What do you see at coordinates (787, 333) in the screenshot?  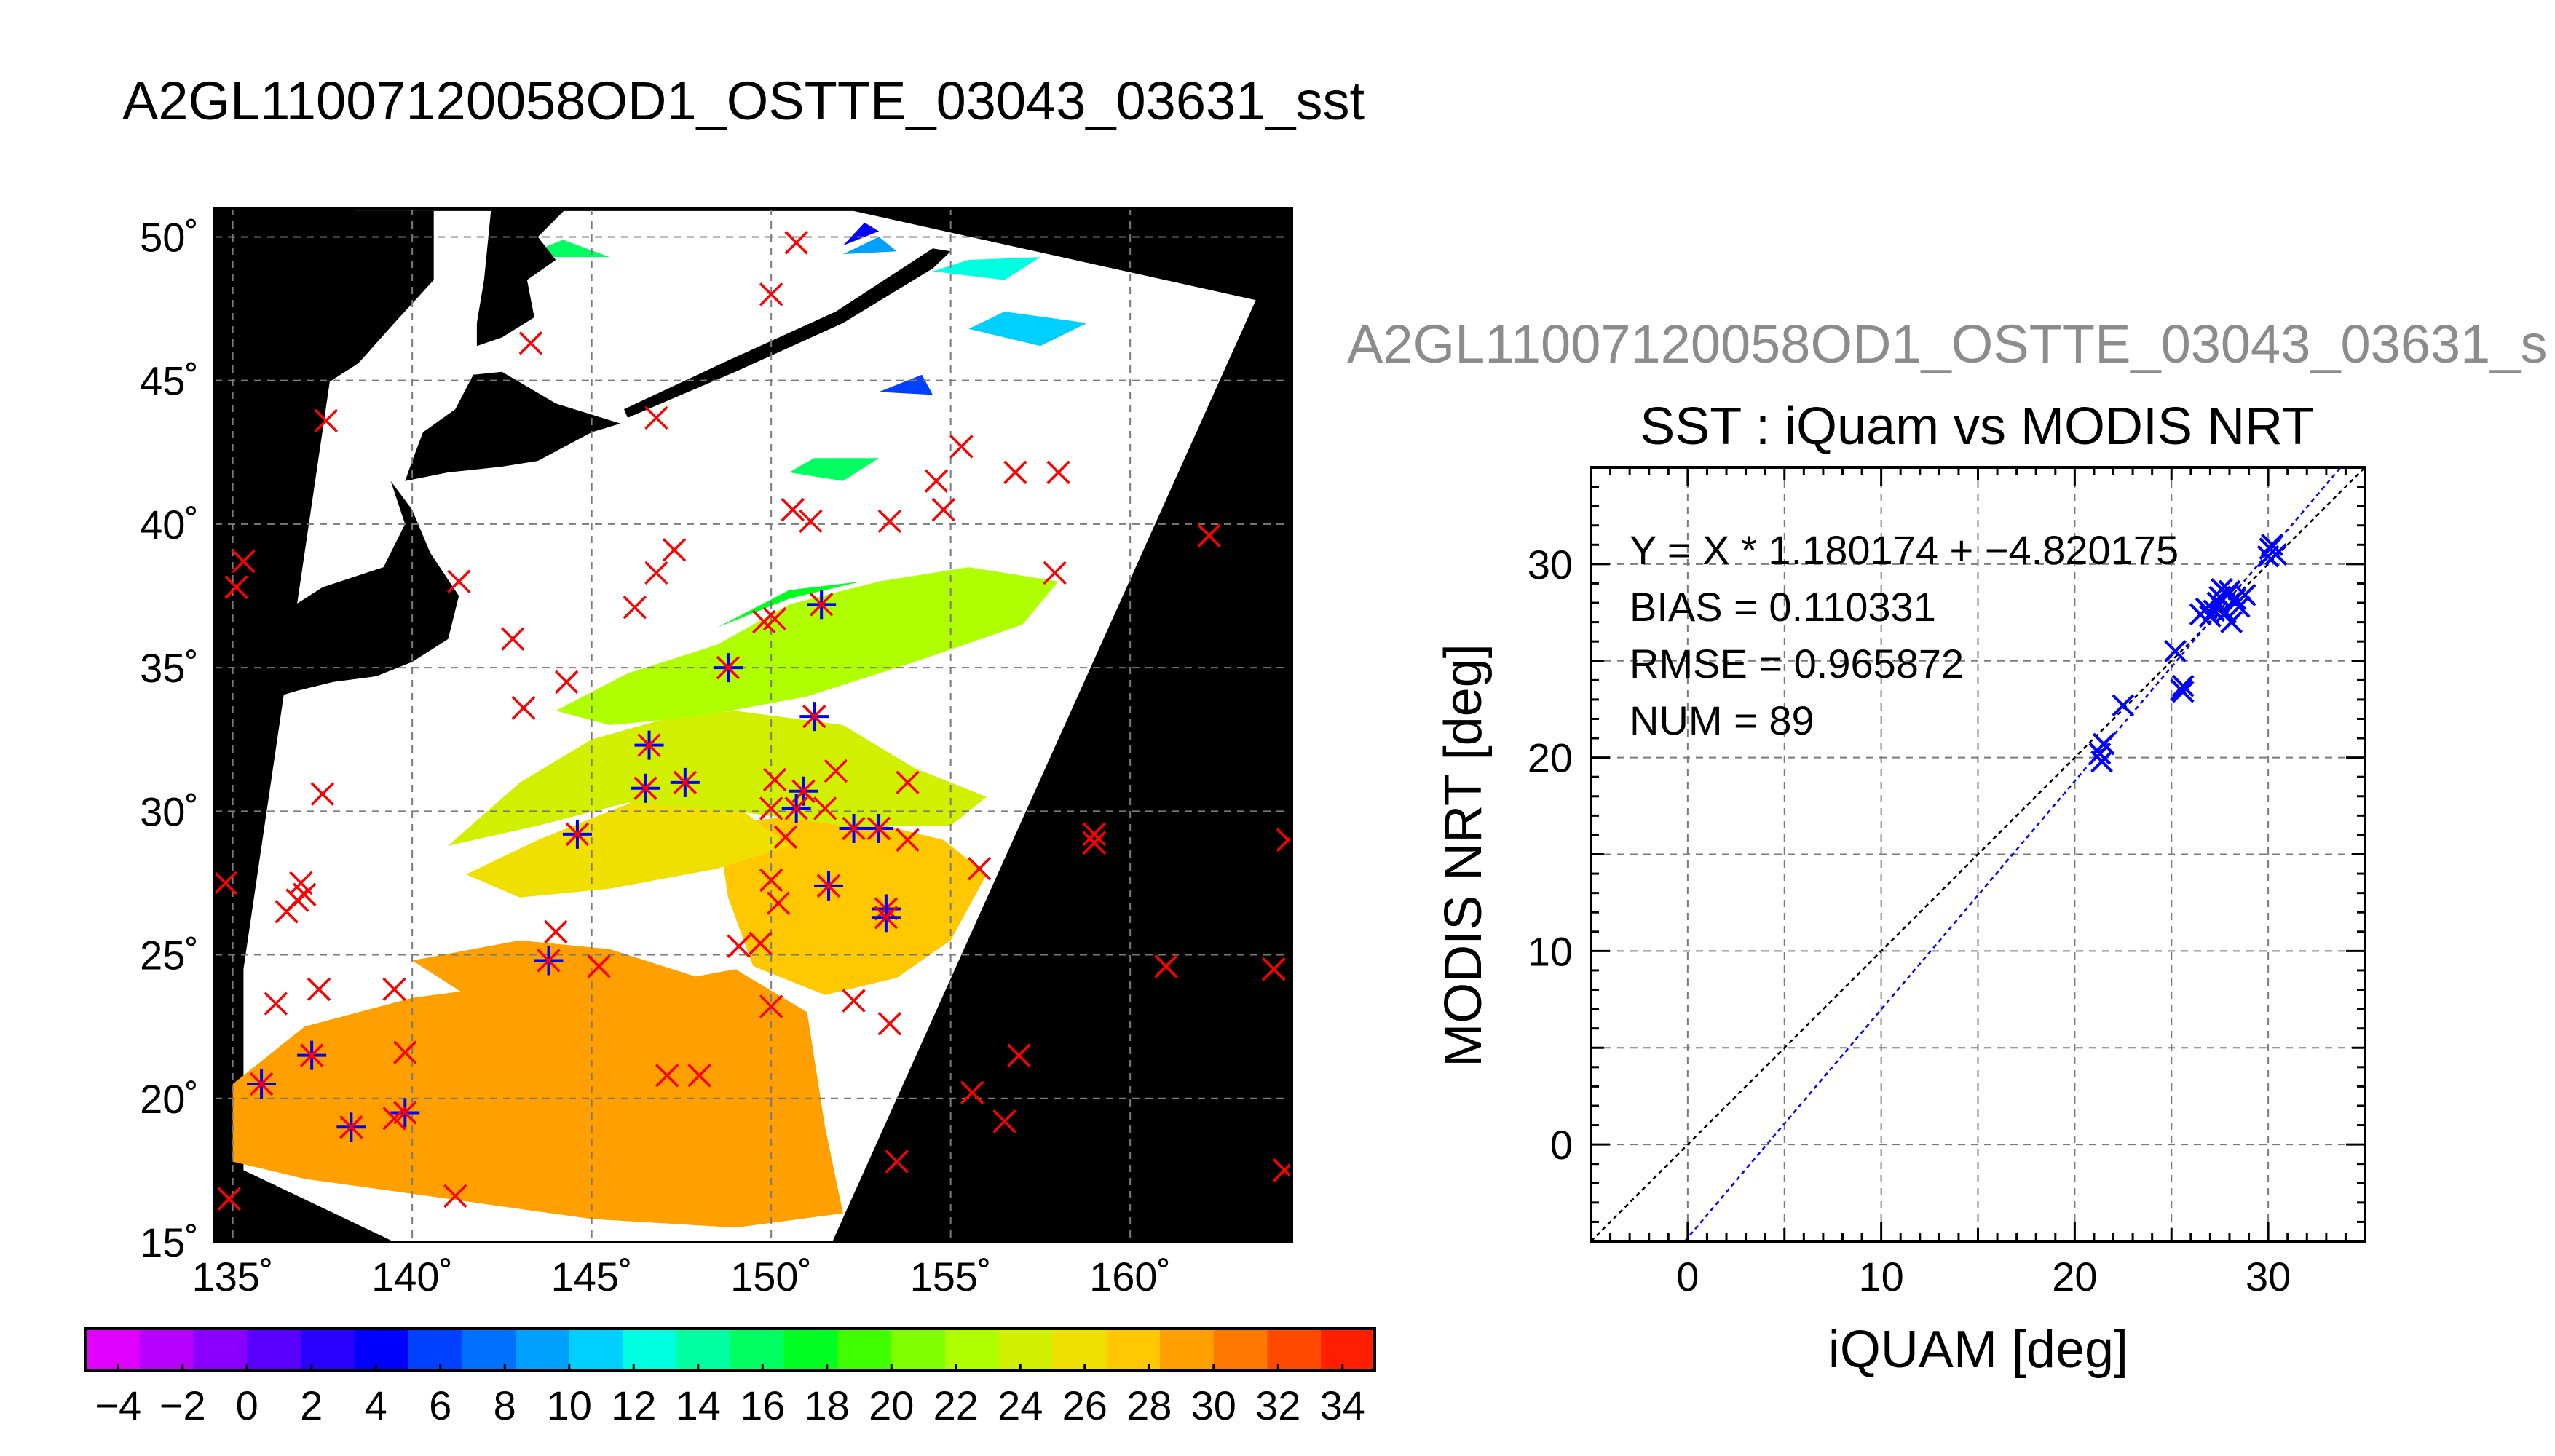 I see `land-kuril` at bounding box center [787, 333].